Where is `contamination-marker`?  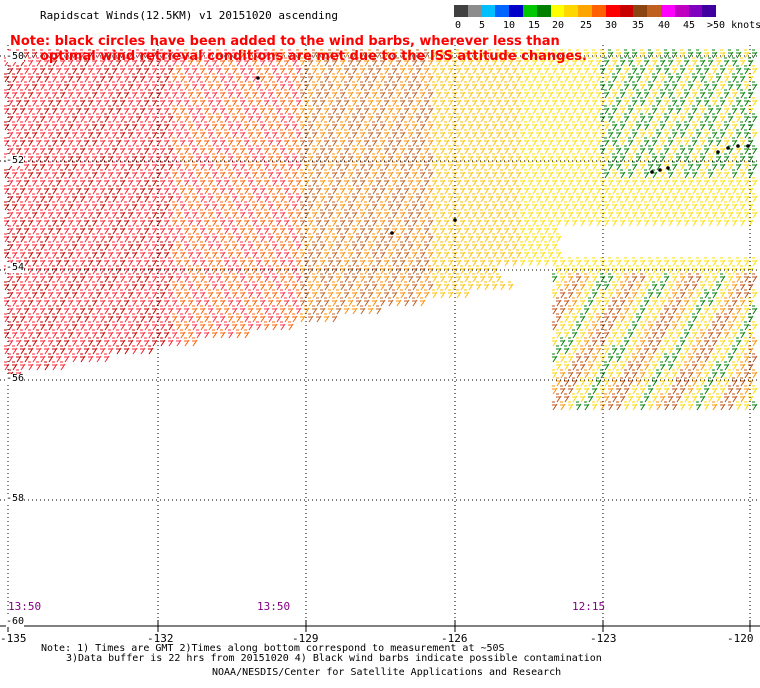 contamination-marker is located at coordinates (738, 146).